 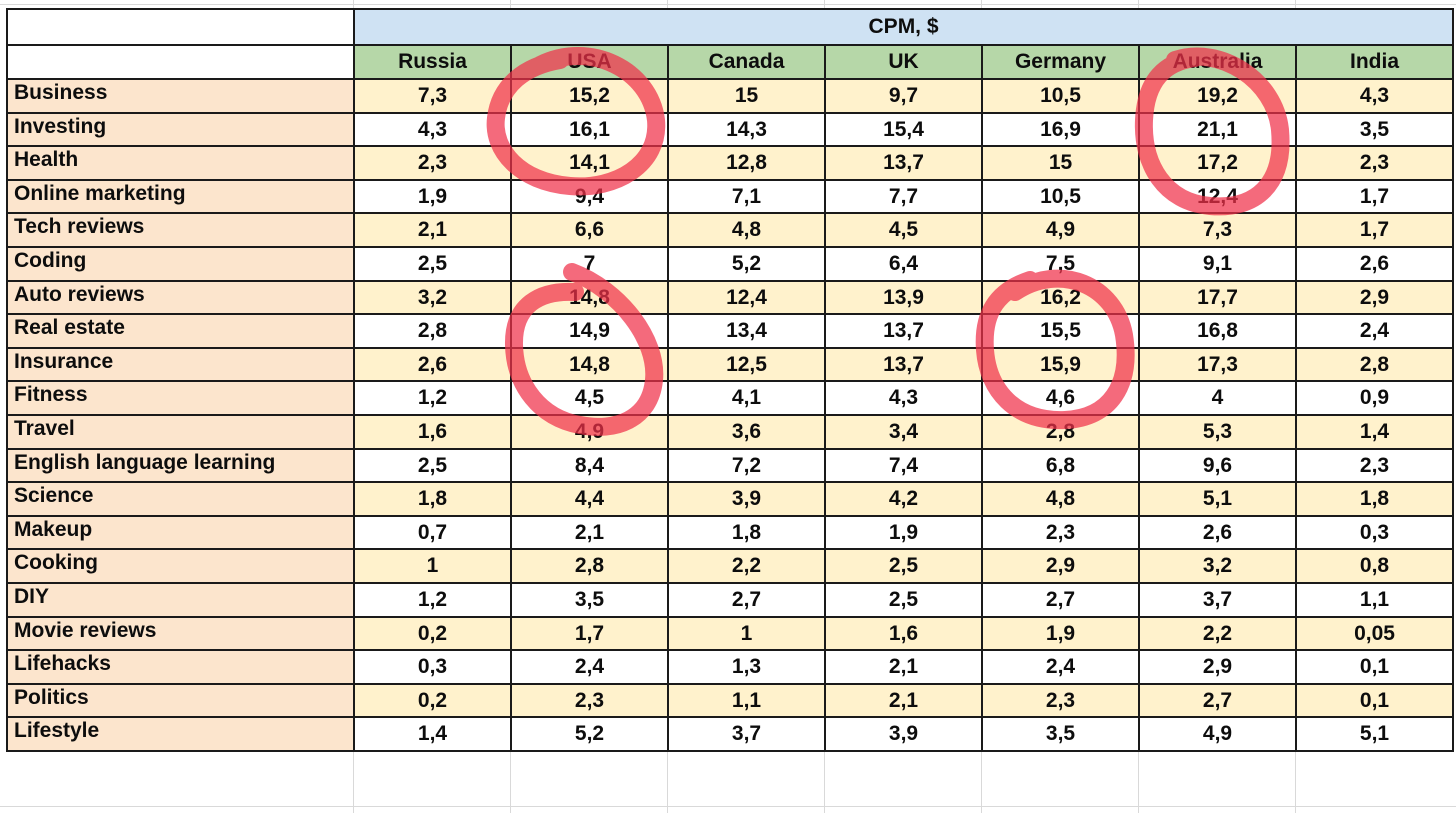 I want to click on cpm-value-cell: 9,4, so click(x=589, y=196).